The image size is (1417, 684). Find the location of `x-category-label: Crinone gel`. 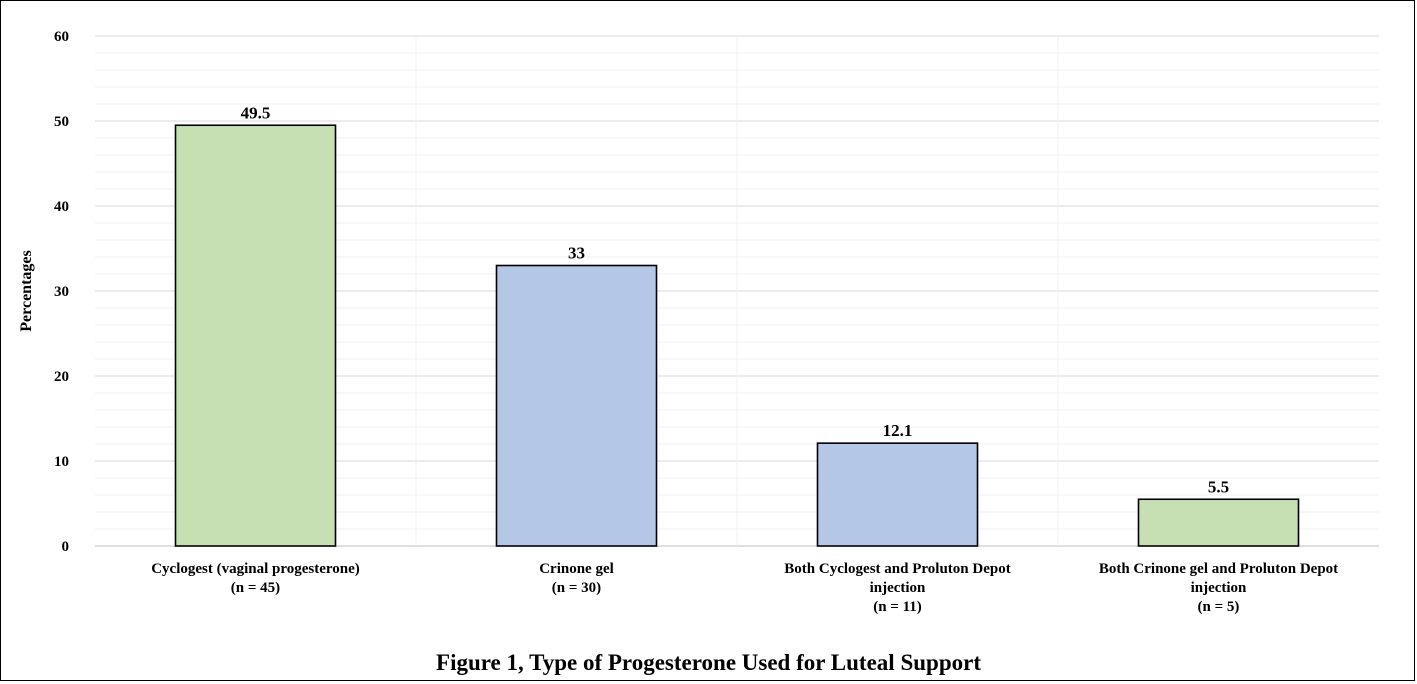

x-category-label: Crinone gel is located at coordinates (576, 569).